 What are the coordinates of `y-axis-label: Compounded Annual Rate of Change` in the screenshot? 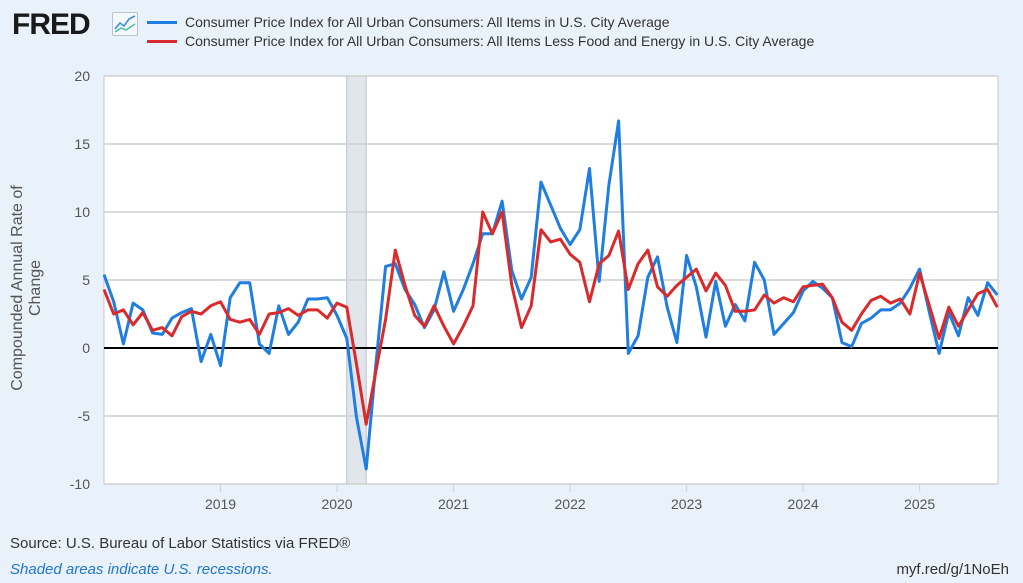 It's located at (26, 288).